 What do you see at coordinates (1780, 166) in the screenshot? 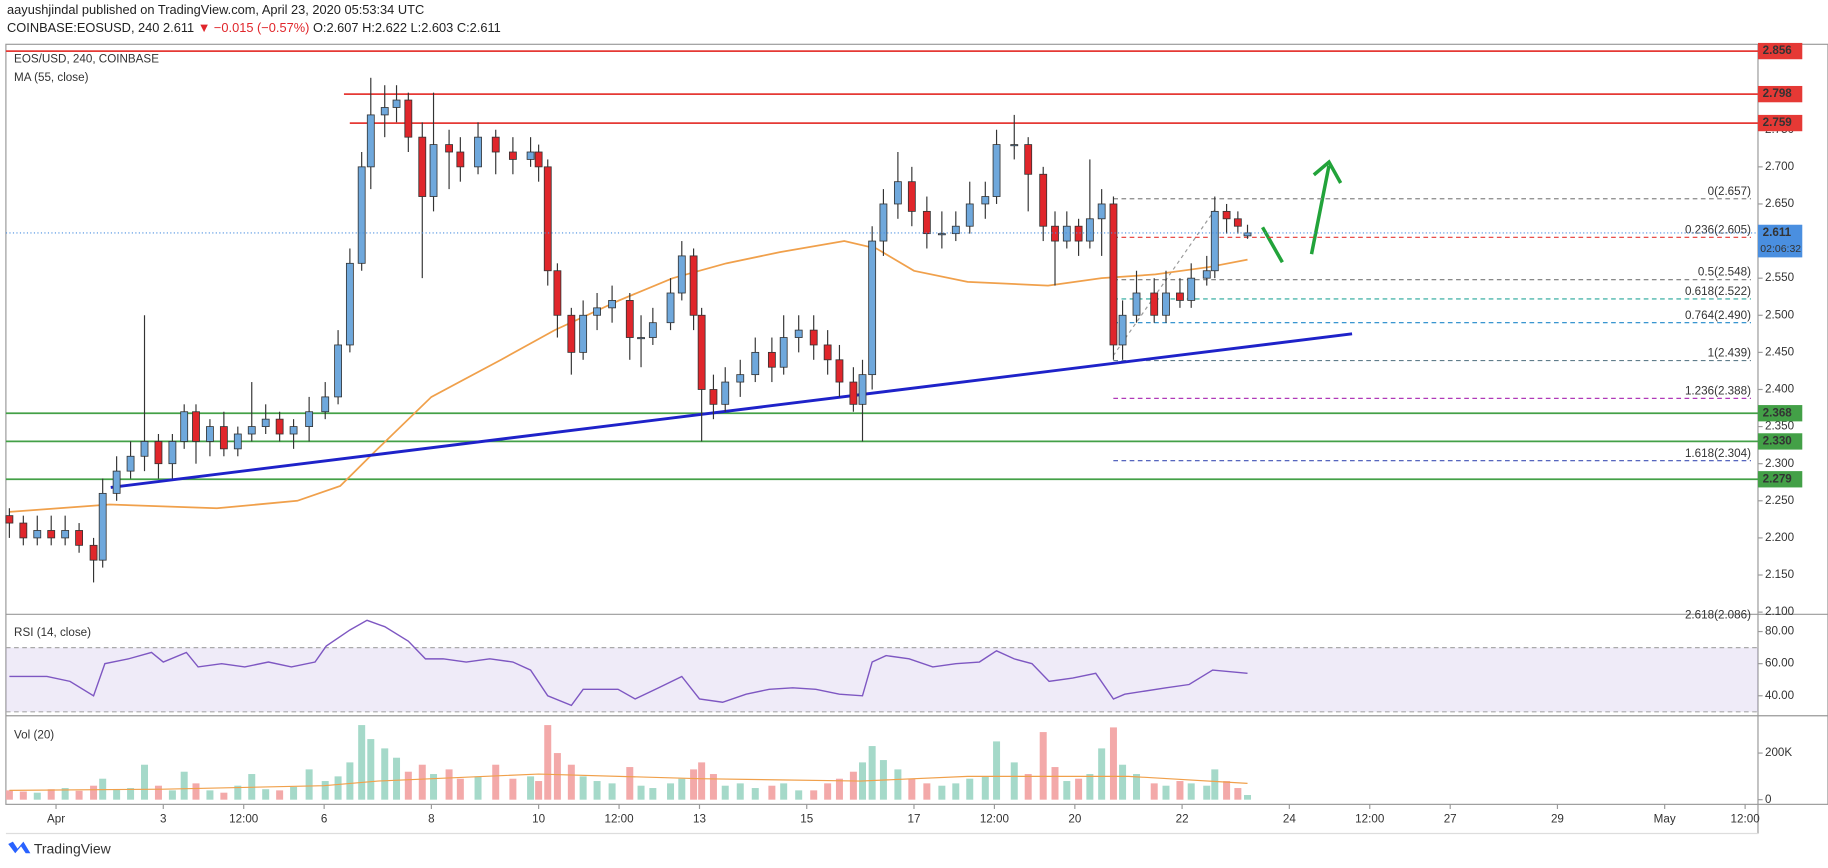
I see `y-tick-label: 2.700` at bounding box center [1780, 166].